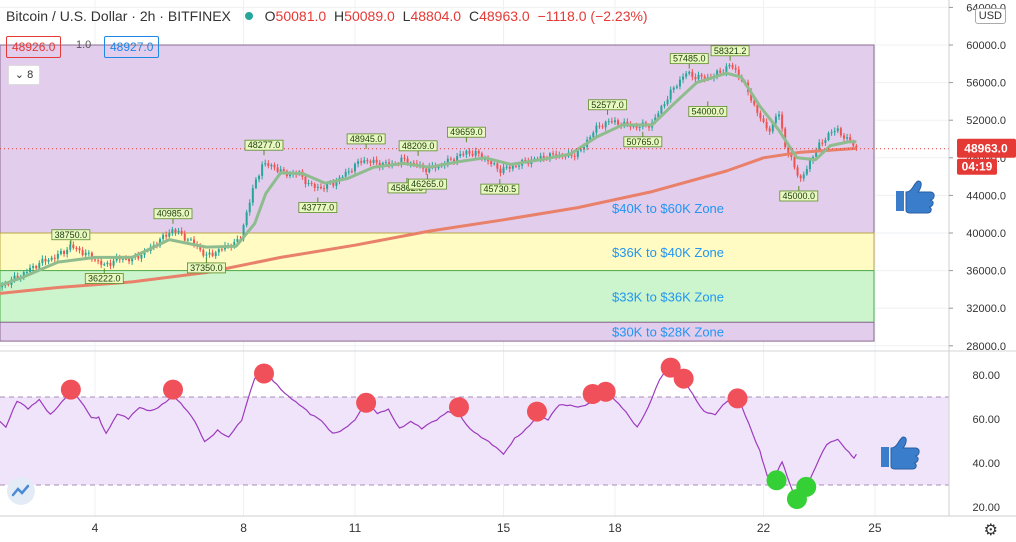 The height and width of the screenshot is (542, 1016). I want to click on currency-button: USD, so click(990, 16).